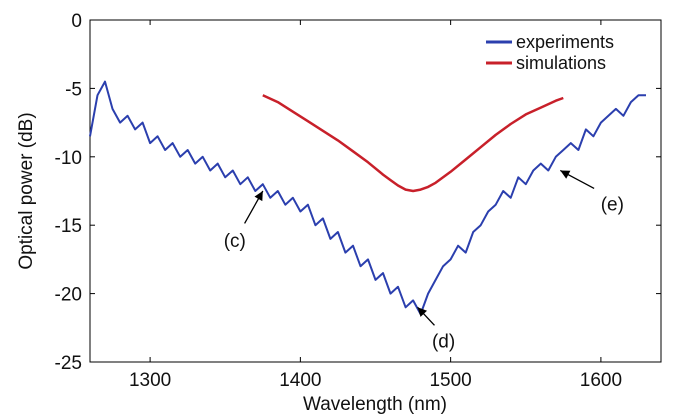 The height and width of the screenshot is (418, 681). What do you see at coordinates (612, 204) in the screenshot?
I see `annotation-label: (e)` at bounding box center [612, 204].